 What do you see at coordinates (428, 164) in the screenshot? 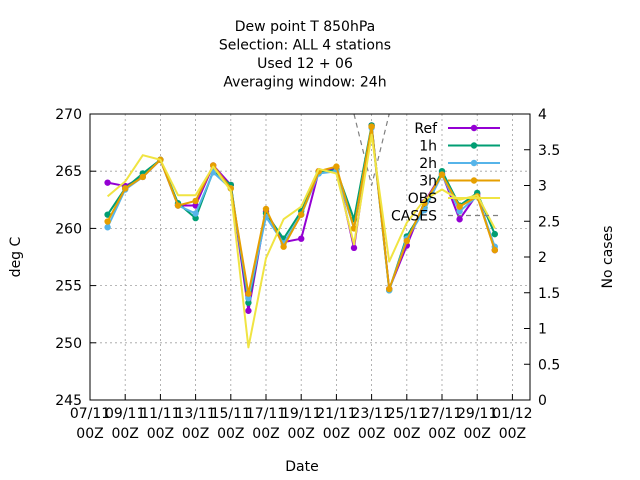
I see `legend-label: 2h` at bounding box center [428, 164].